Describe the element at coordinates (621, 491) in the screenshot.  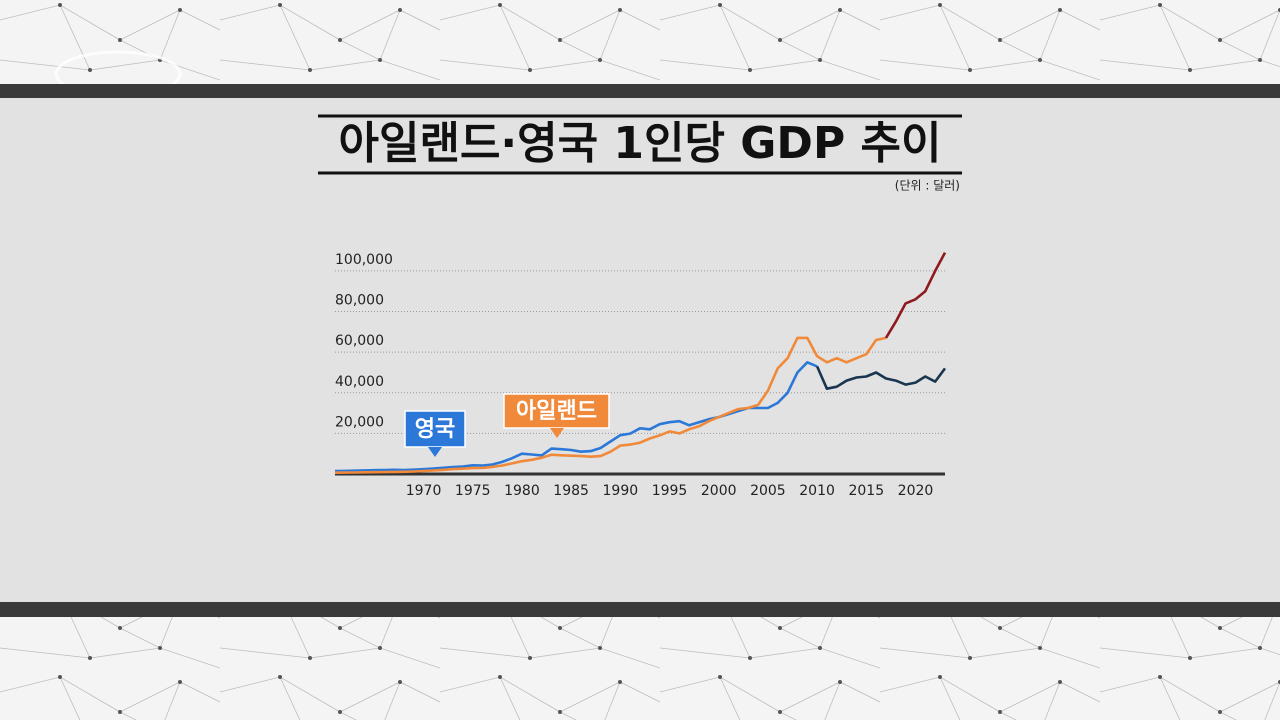
I see `x-tick-label: 1990` at that location.